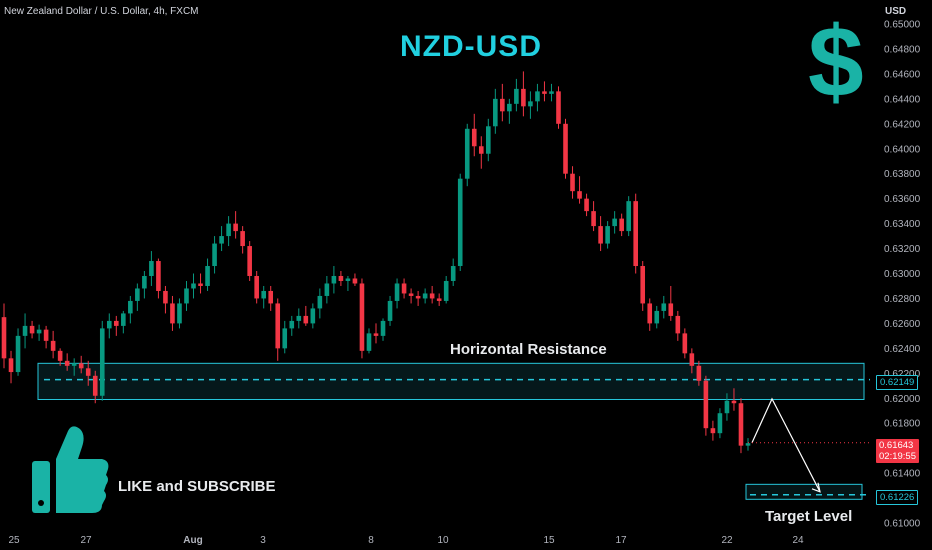 Image resolution: width=932 pixels, height=550 pixels. What do you see at coordinates (804, 491) in the screenshot?
I see `target-zone` at bounding box center [804, 491].